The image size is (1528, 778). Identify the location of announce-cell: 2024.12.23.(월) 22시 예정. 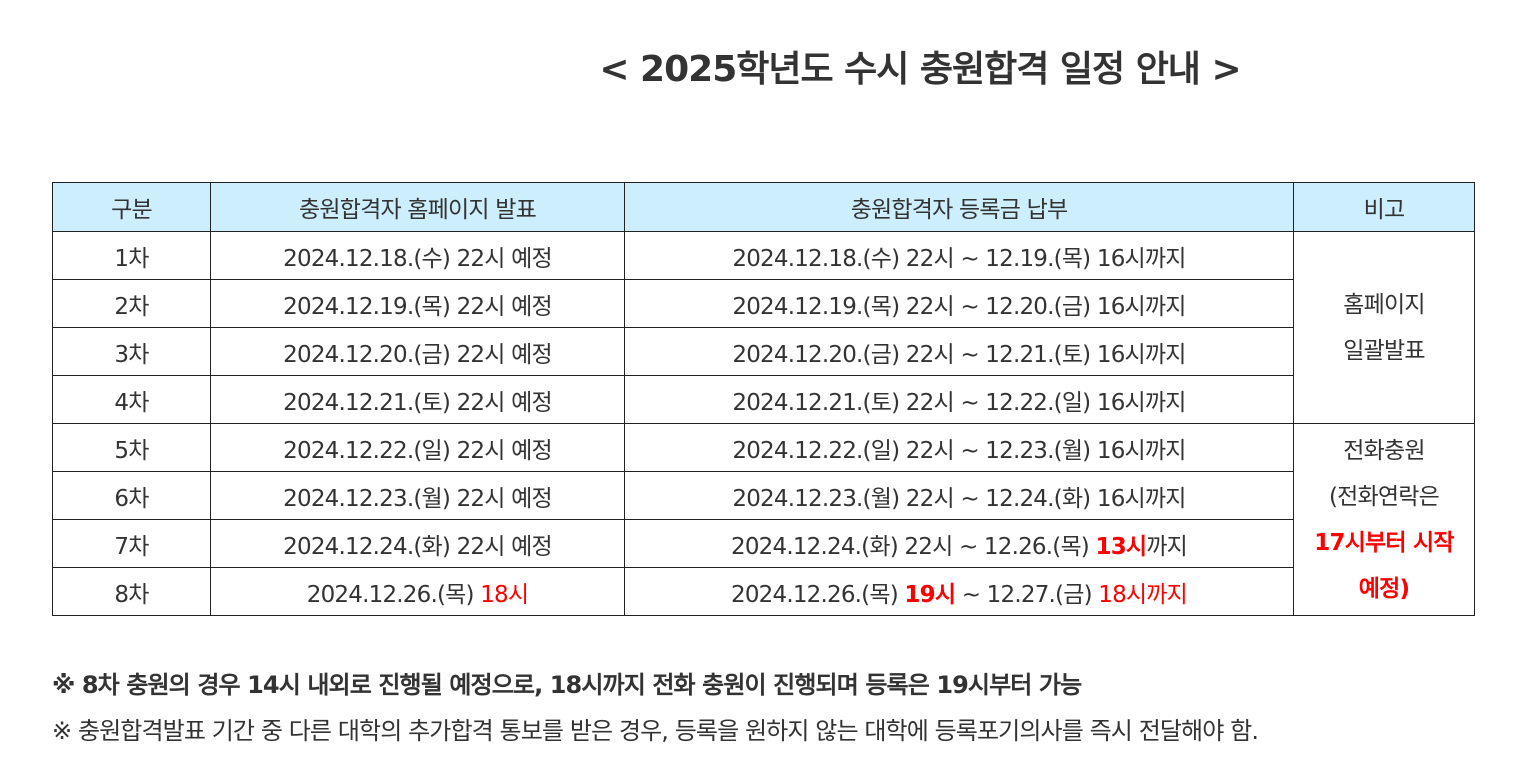
(417, 495).